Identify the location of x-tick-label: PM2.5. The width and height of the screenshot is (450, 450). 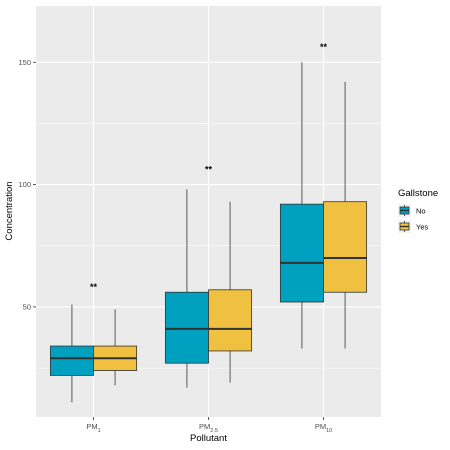
(208, 428).